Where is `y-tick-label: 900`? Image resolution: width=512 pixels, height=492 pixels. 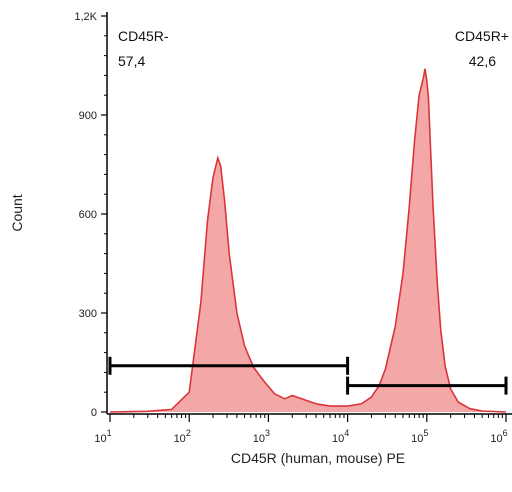 y-tick-label: 900 is located at coordinates (88, 116).